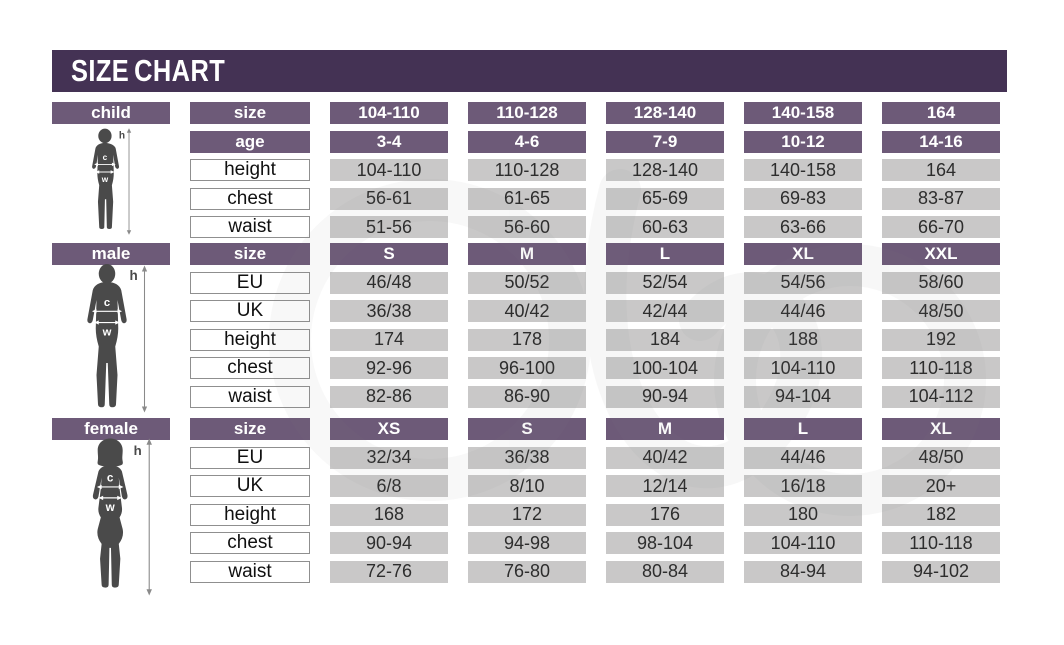  I want to click on data-cell: 92-96, so click(389, 368).